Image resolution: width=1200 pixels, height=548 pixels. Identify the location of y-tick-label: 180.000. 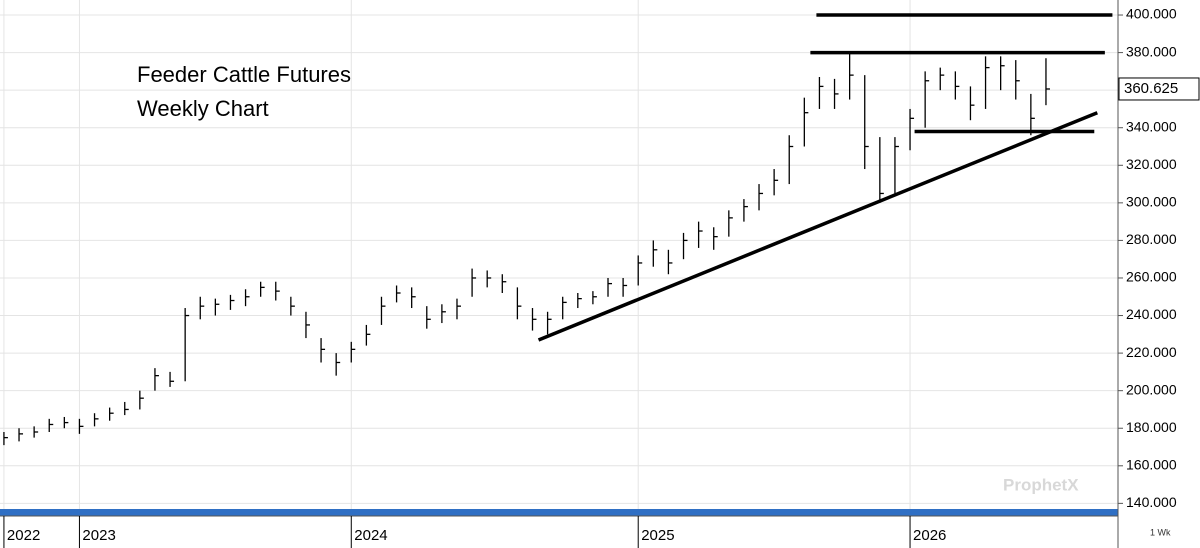
(1151, 427).